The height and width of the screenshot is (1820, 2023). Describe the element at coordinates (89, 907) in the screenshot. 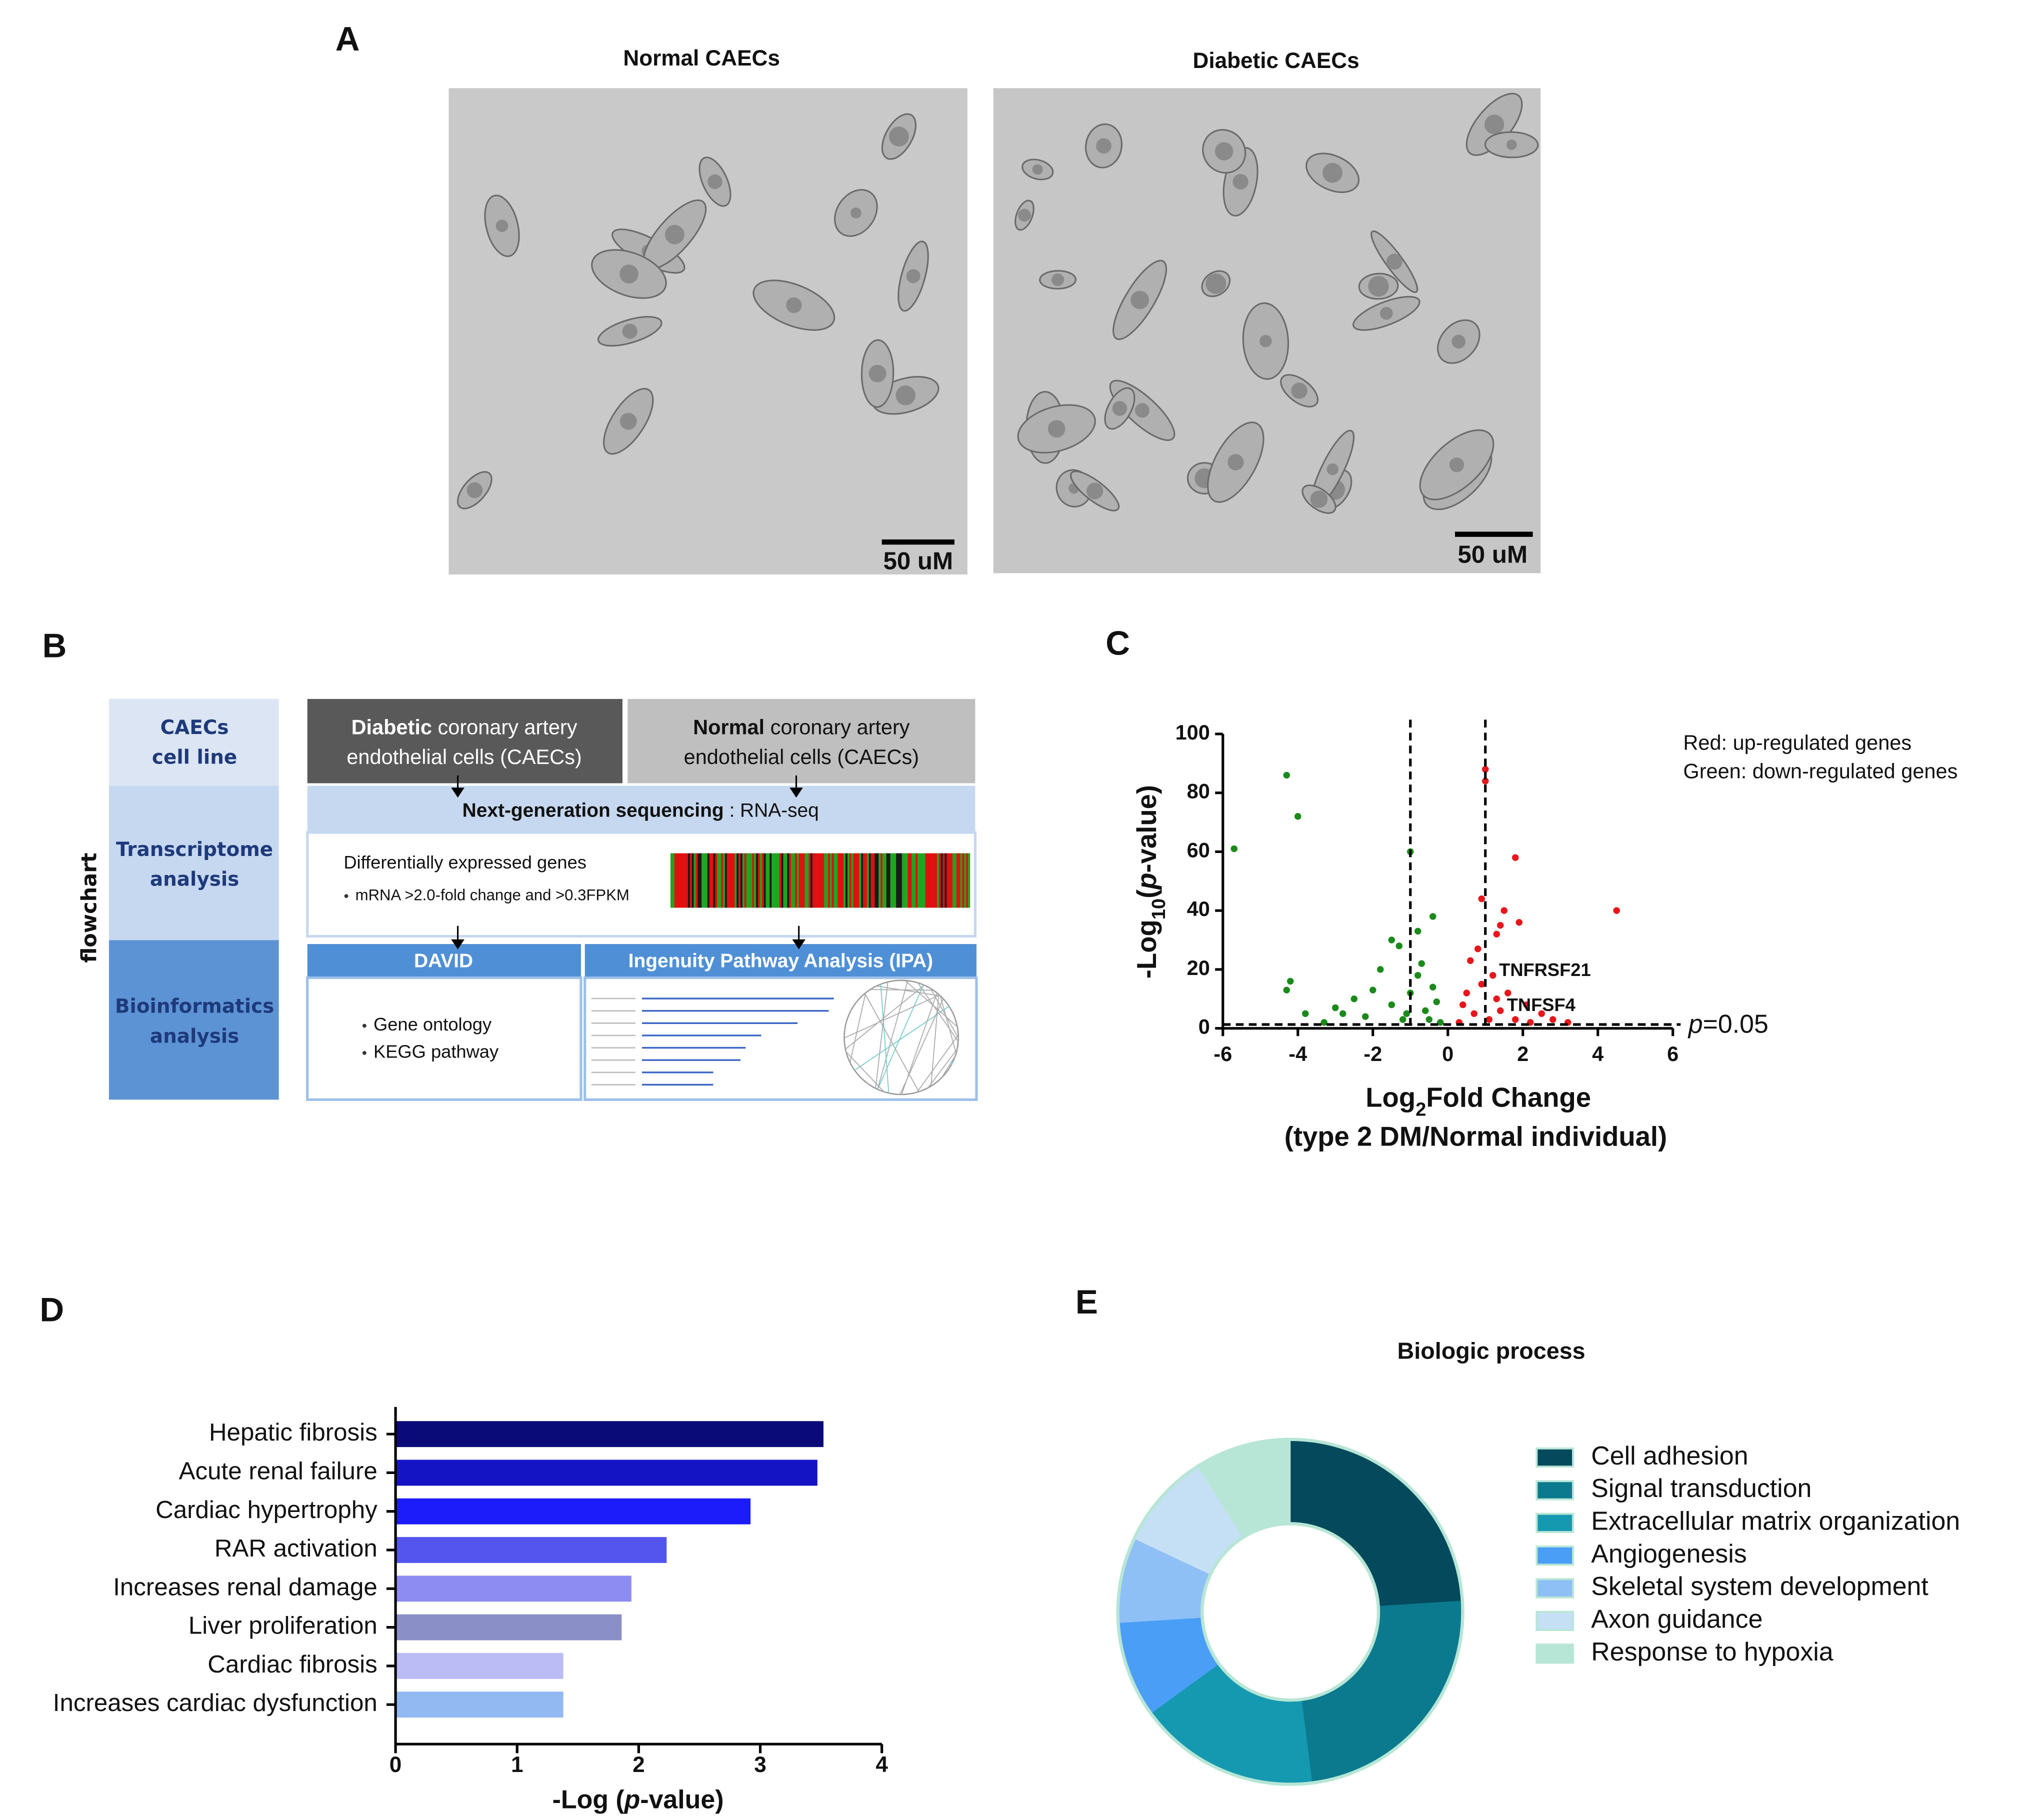

I see `flowchart-side-label: flowchart` at that location.